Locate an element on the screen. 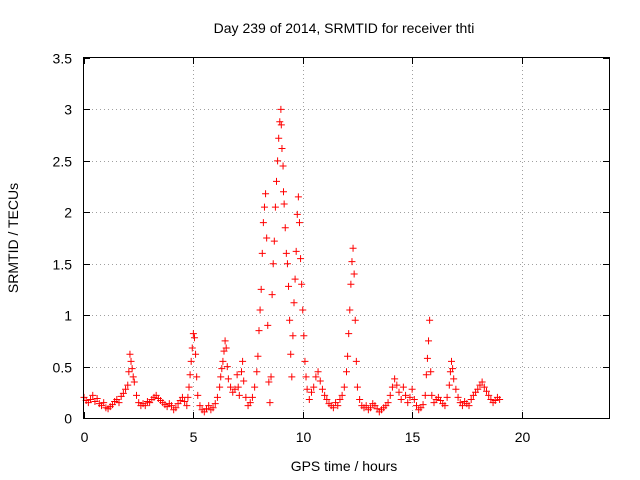 Image resolution: width=640 pixels, height=480 pixels. x-tick-label: 20 is located at coordinates (523, 437).